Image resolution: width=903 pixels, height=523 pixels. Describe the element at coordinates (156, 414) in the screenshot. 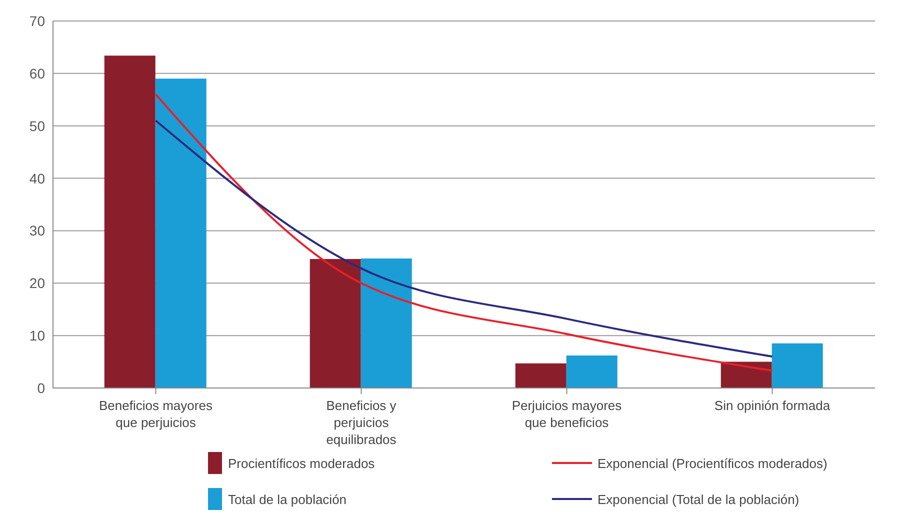

I see `x-tick-label: Beneficios mayores que perjuicios` at that location.